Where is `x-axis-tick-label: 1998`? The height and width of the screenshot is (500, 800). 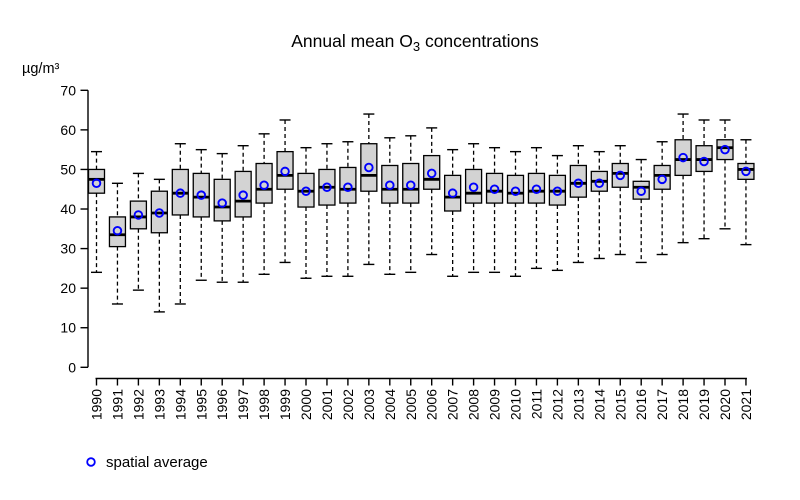 x-axis-tick-label: 1998 is located at coordinates (264, 404).